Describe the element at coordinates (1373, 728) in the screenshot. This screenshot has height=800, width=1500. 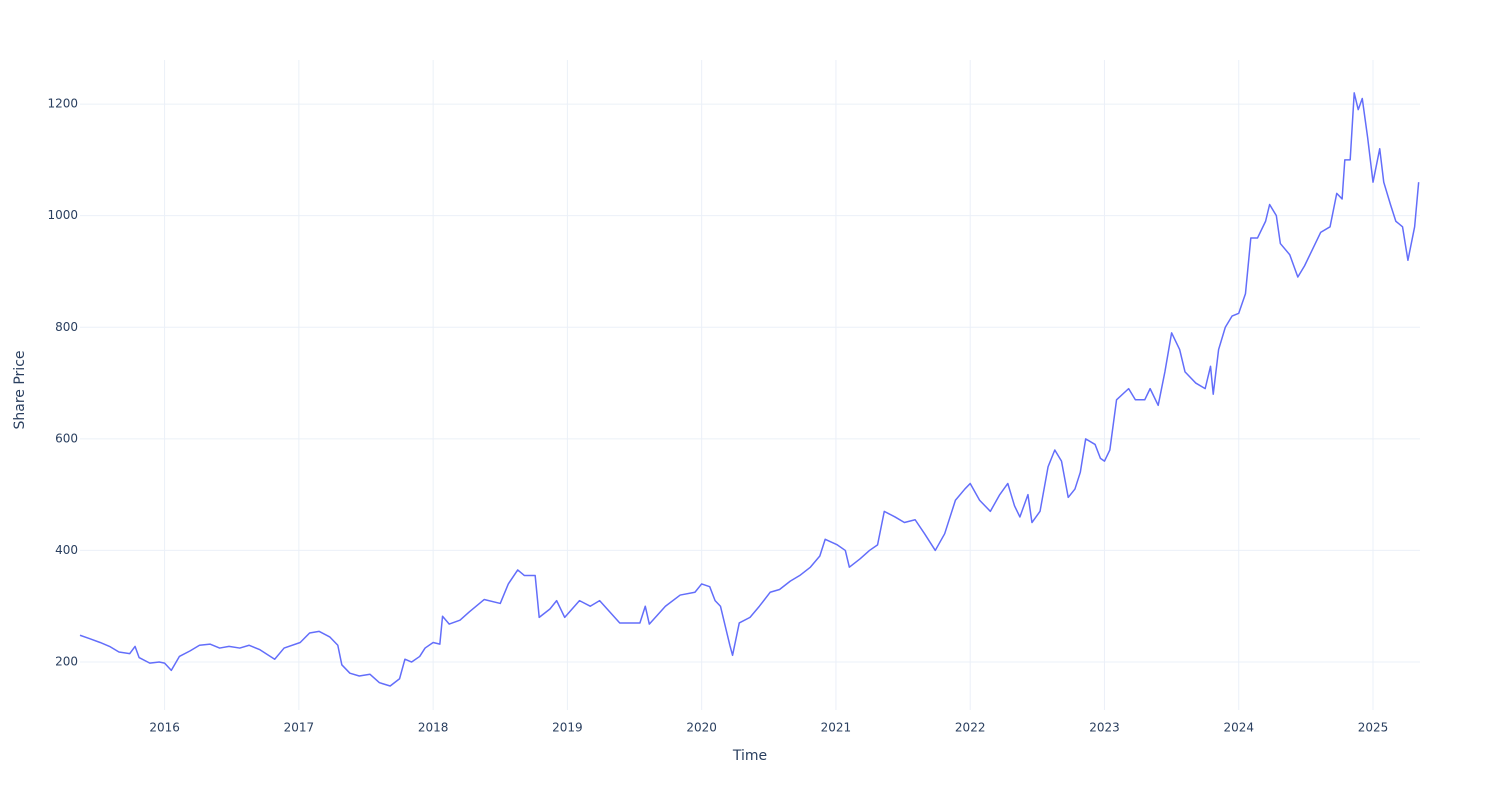
I see `x-tick-label: 2025` at that location.